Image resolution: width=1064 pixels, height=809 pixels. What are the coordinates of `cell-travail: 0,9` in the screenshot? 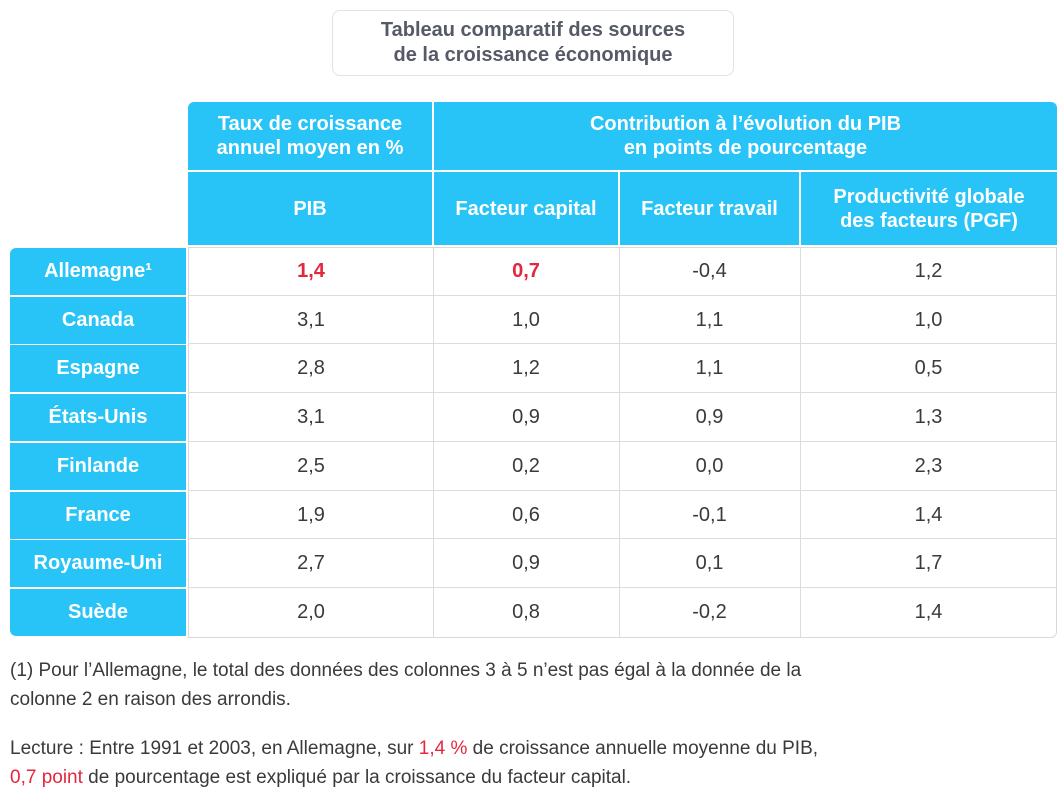 It's located at (709, 417).